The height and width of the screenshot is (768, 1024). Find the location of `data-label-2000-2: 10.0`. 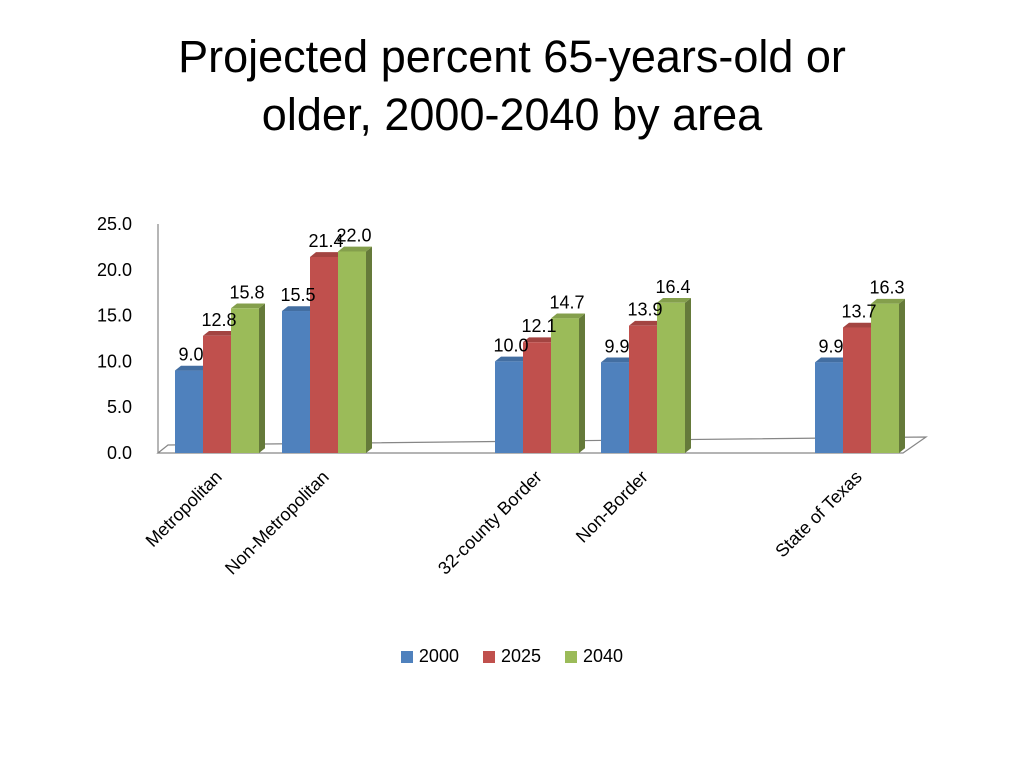

data-label-2000-2: 10.0 is located at coordinates (510, 345).